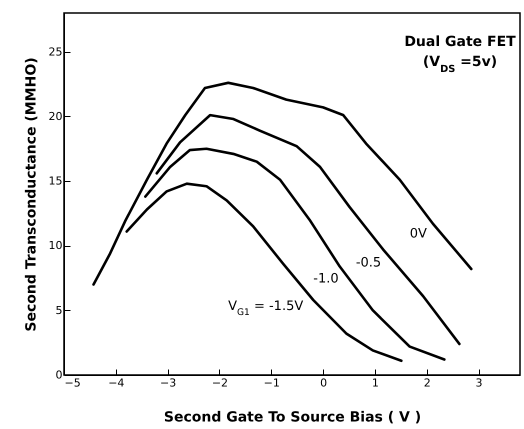  What do you see at coordinates (116, 383) in the screenshot?
I see `x-tick-label: −4` at bounding box center [116, 383].